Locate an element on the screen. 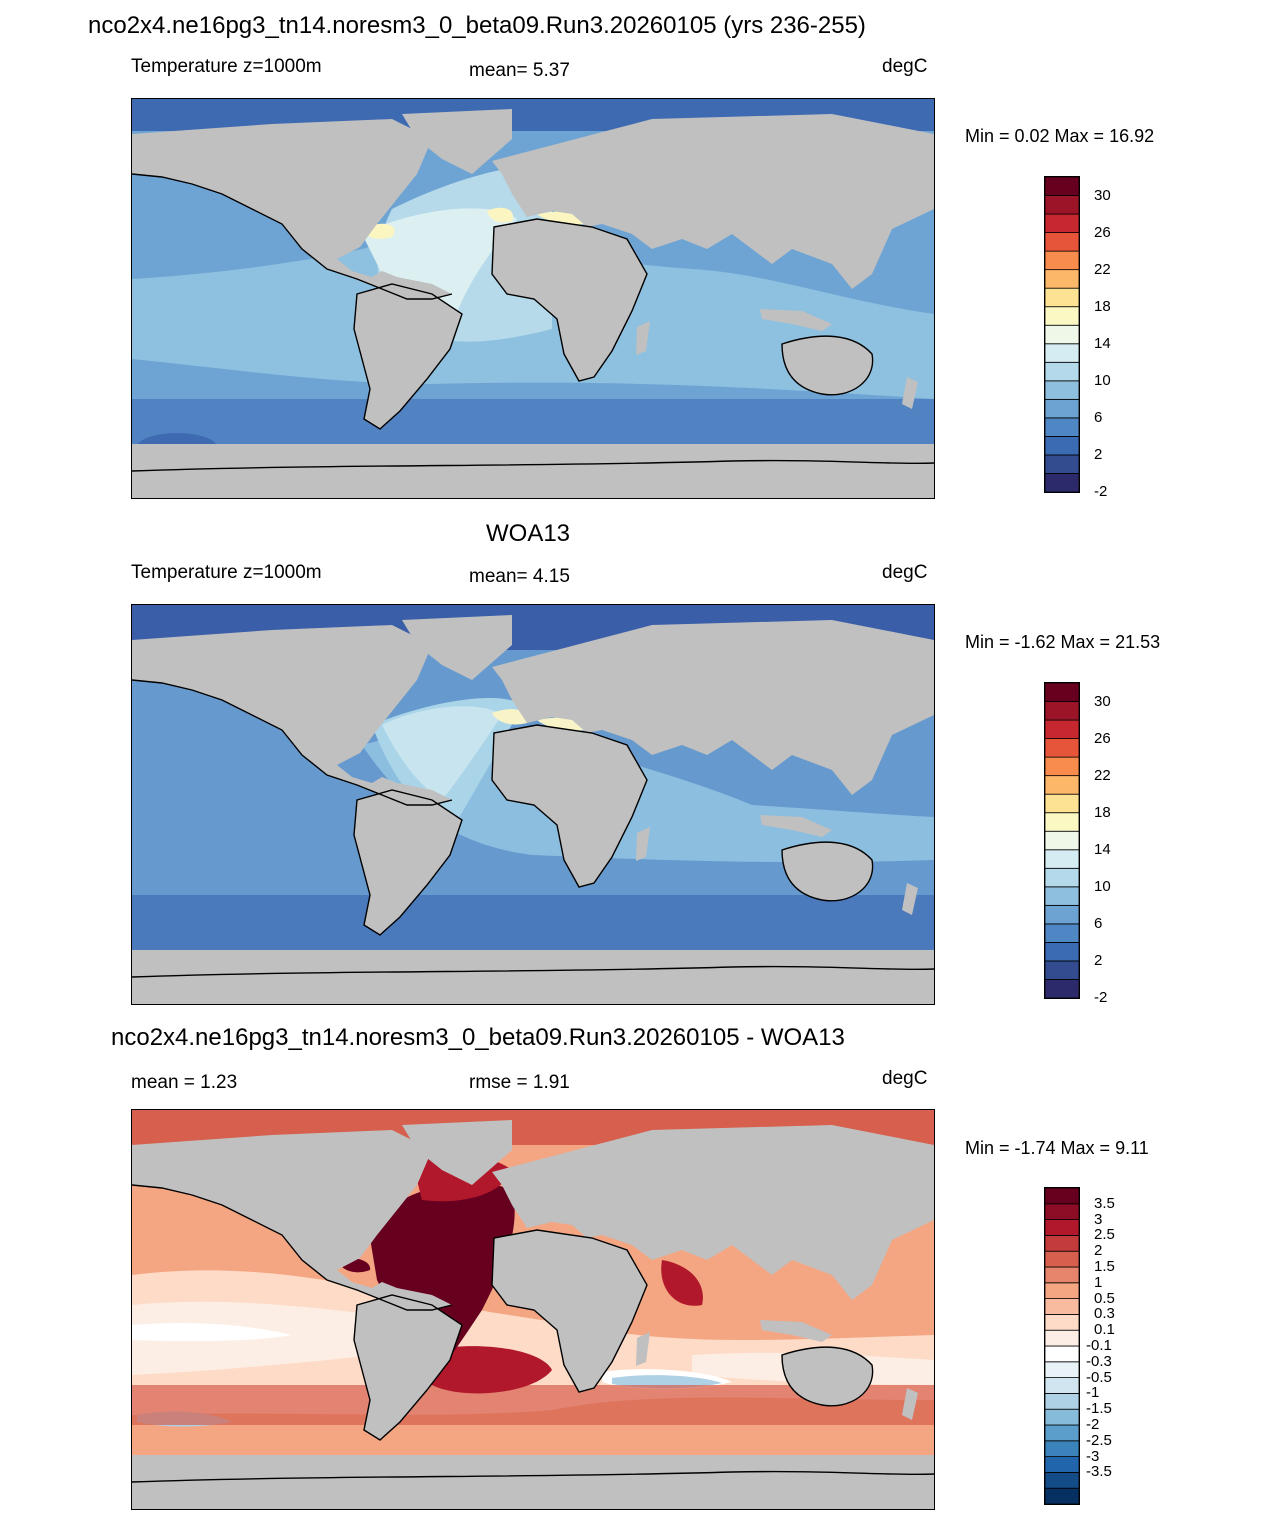 This screenshot has width=1285, height=1519. colorbar-tick-label: 1 is located at coordinates (1098, 1282).